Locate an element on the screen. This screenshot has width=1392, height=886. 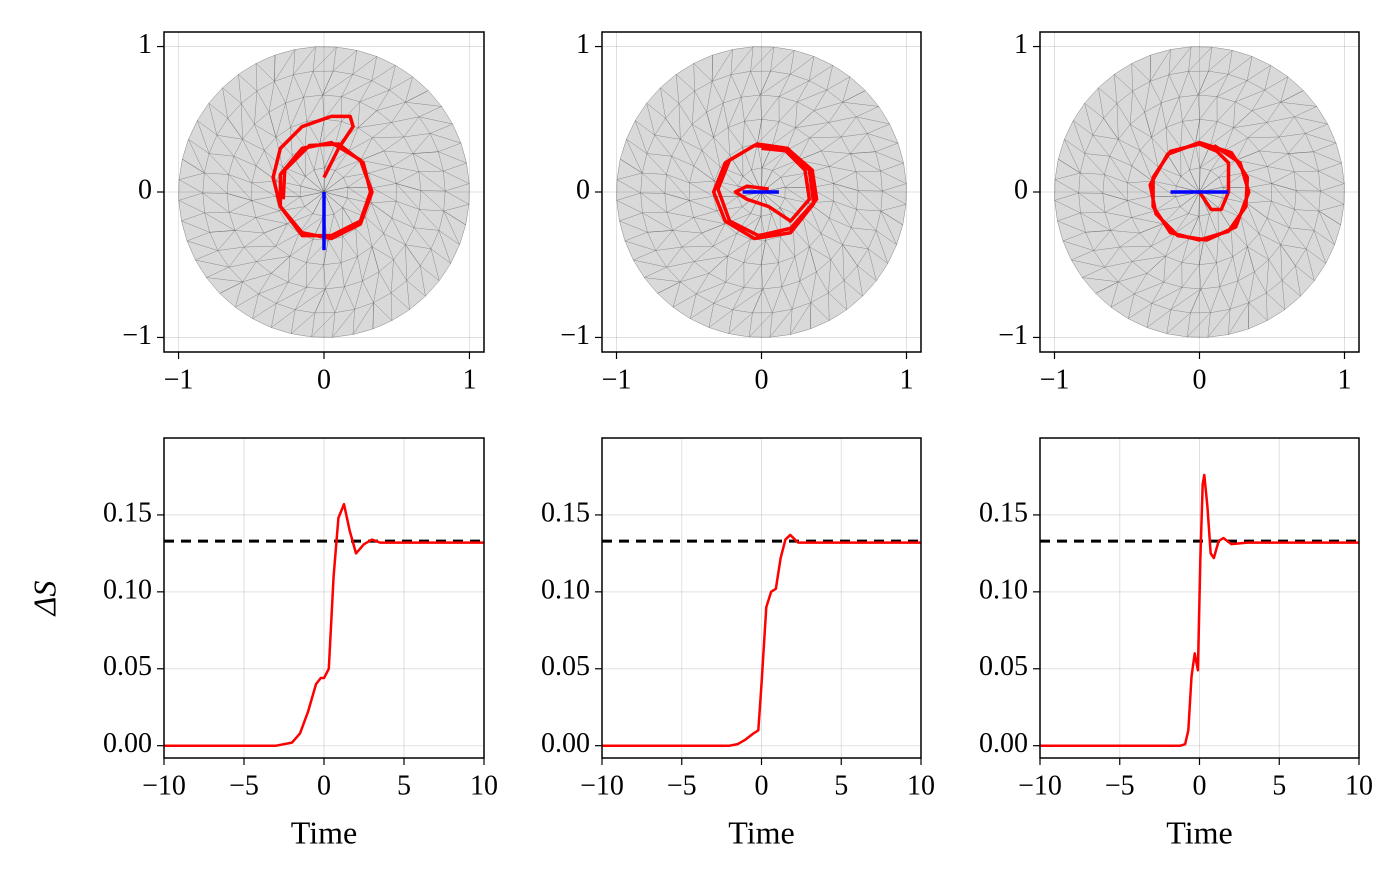
y-axis-label: ΔS is located at coordinates (44, 599).